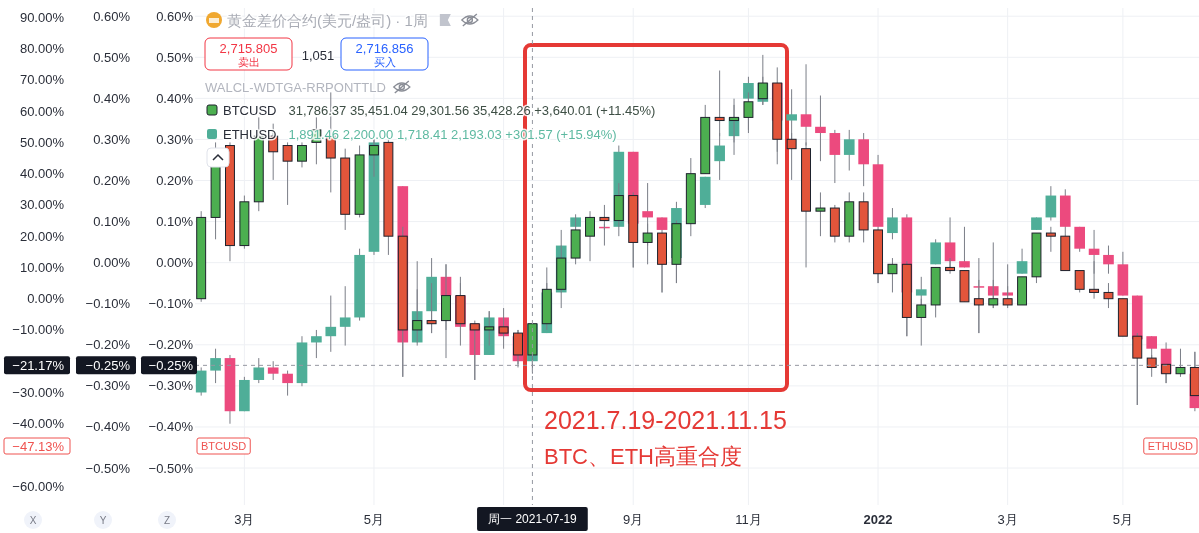 Image resolution: width=1199 pixels, height=533 pixels. I want to click on annotation: 2,716.856, so click(384, 48).